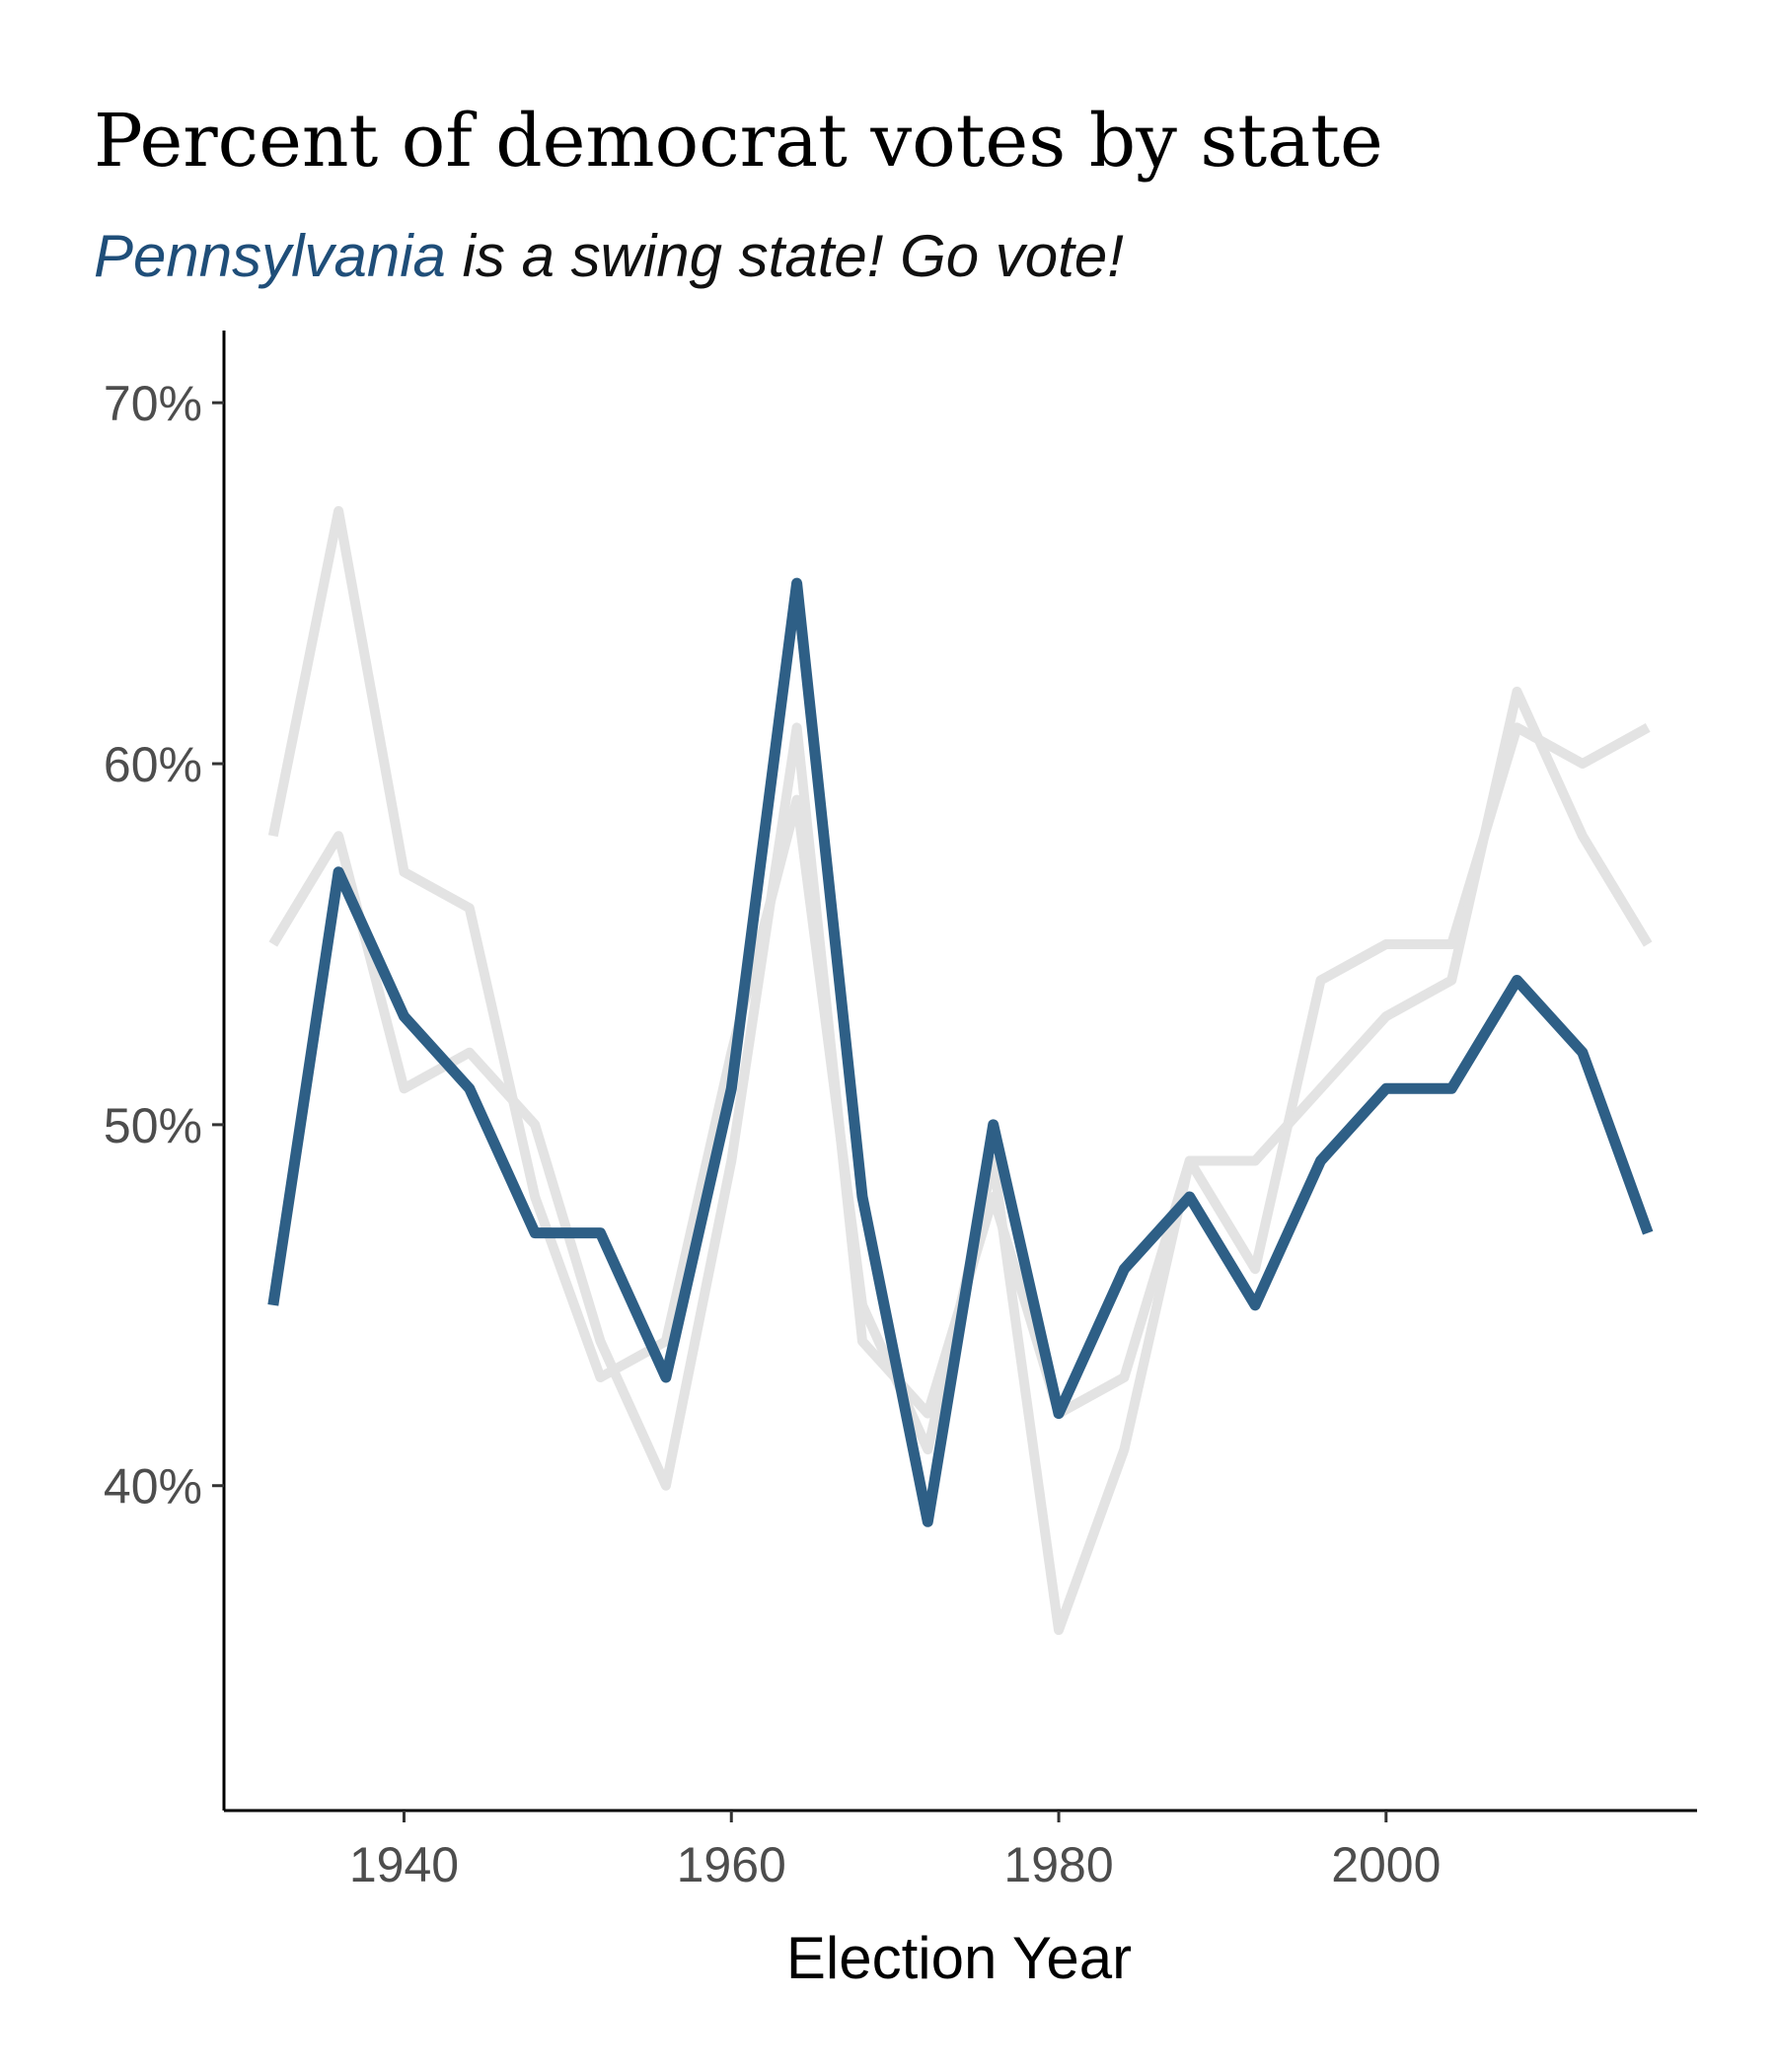  Describe the element at coordinates (785, 256) in the screenshot. I see `subtitle-rest: is a swing state! Go vote!` at that location.